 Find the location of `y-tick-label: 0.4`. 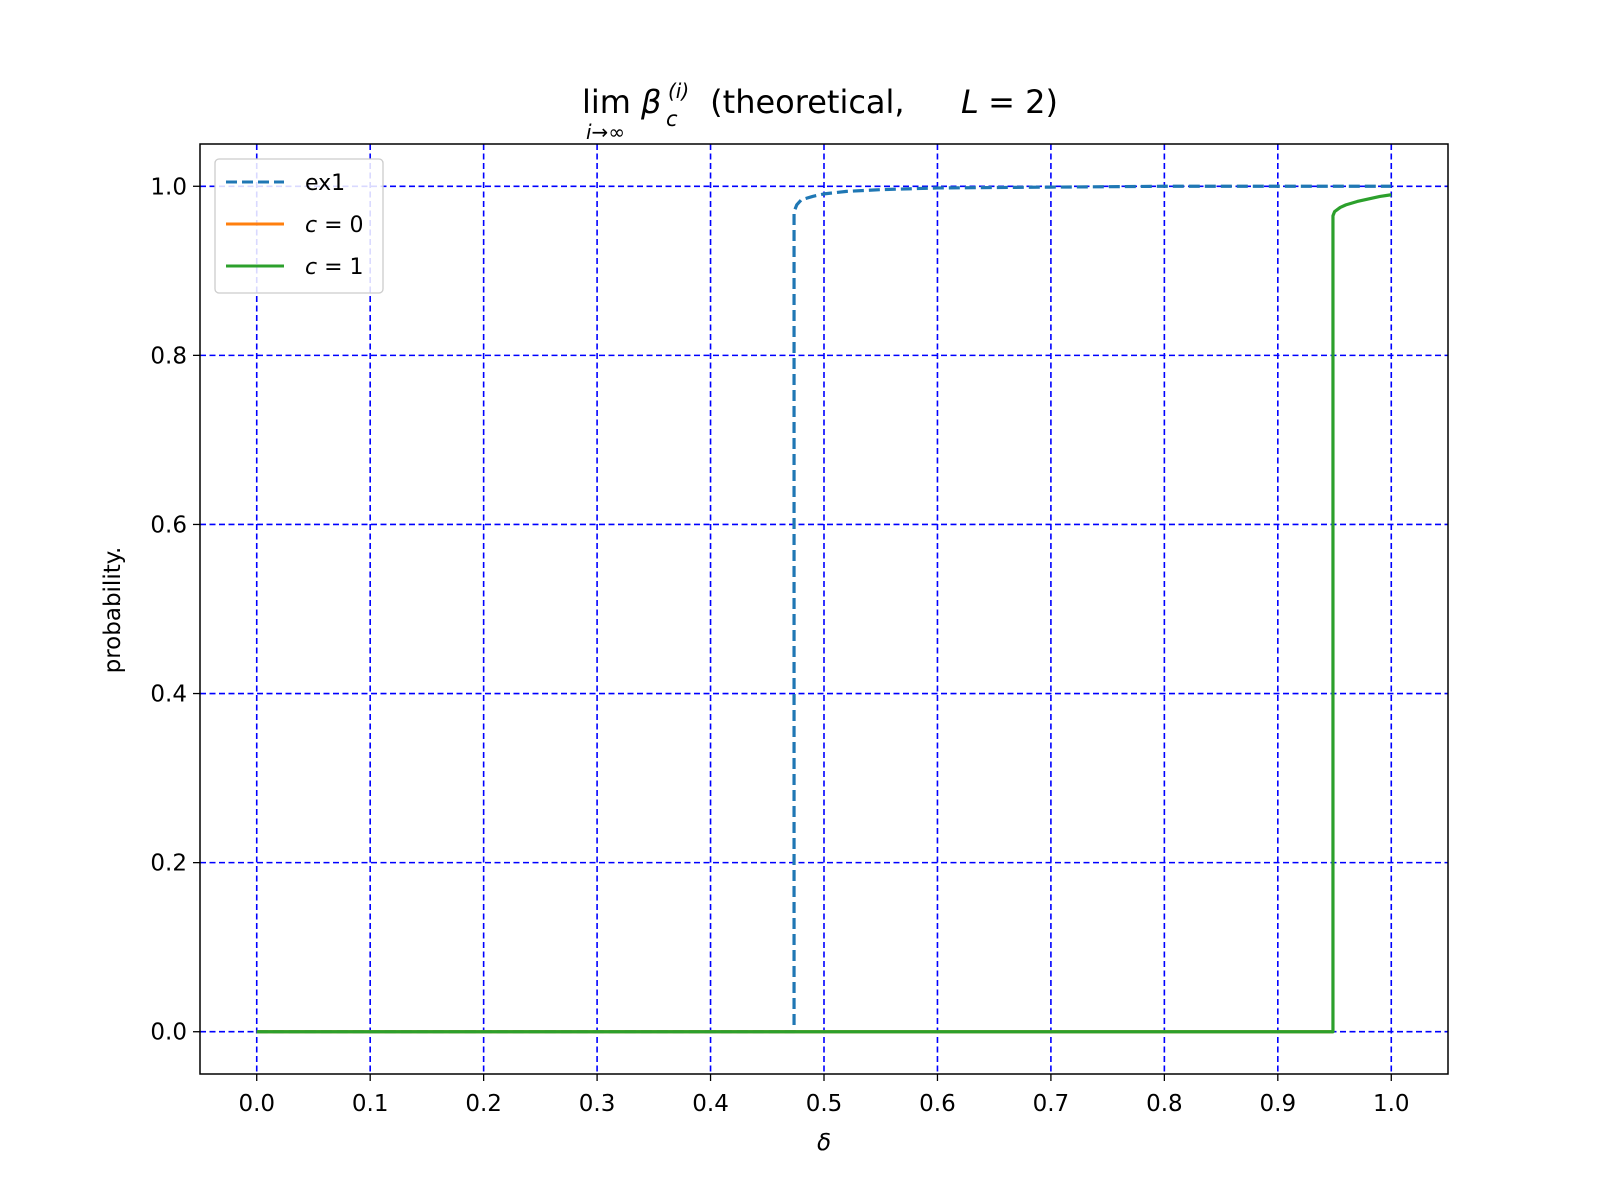

y-tick-label: 0.4 is located at coordinates (168, 695).